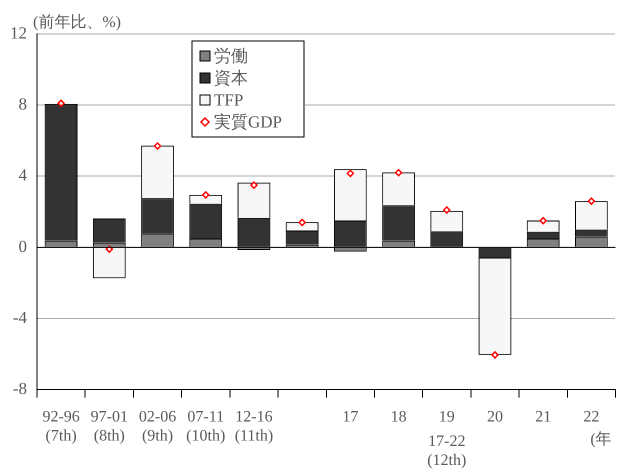 This screenshot has height=476, width=621. I want to click on legend-label: 実質GDP, so click(248, 122).